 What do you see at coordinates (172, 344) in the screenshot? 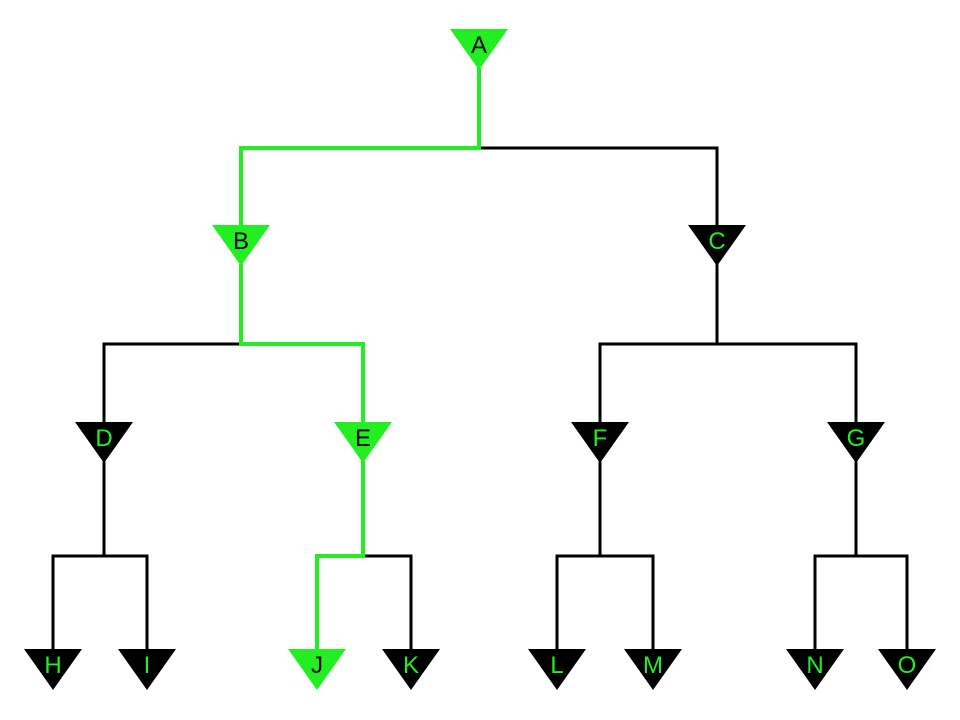
I see `edge-B-D` at bounding box center [172, 344].